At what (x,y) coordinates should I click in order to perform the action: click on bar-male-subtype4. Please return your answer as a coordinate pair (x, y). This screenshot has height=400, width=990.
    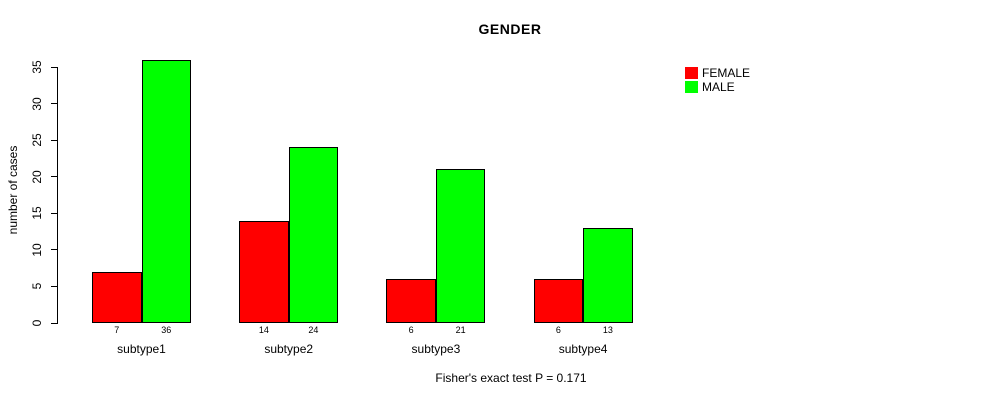
    Looking at the image, I should click on (608, 275).